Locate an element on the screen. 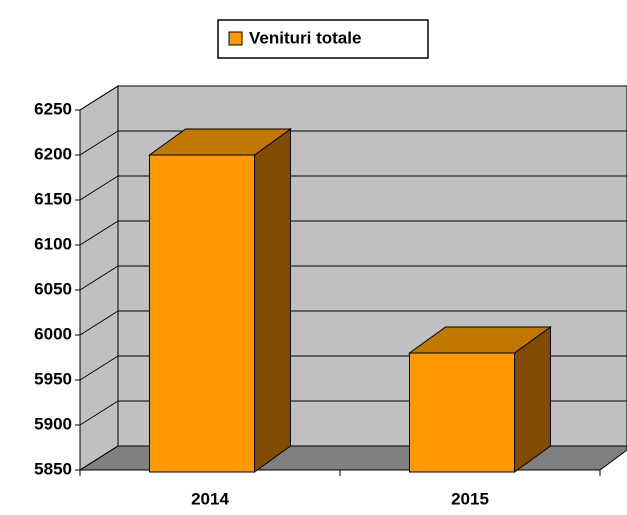  y-tick-label: 6100 is located at coordinates (53, 243).